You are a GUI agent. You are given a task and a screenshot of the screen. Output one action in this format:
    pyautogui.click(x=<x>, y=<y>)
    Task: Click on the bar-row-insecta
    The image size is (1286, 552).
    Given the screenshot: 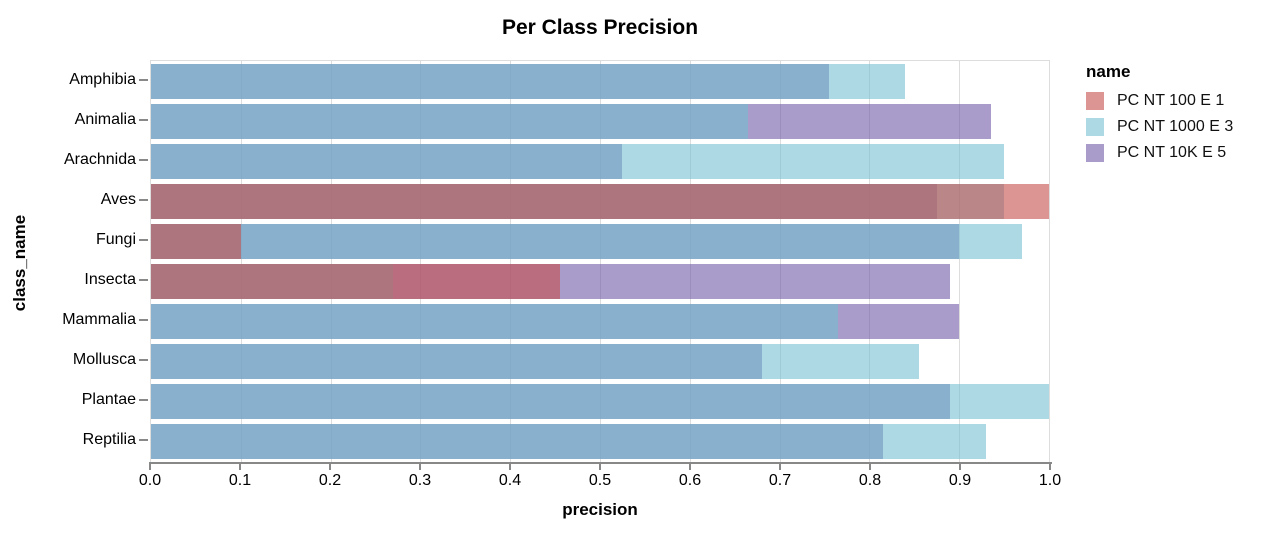 What is the action you would take?
    pyautogui.click(x=600, y=281)
    